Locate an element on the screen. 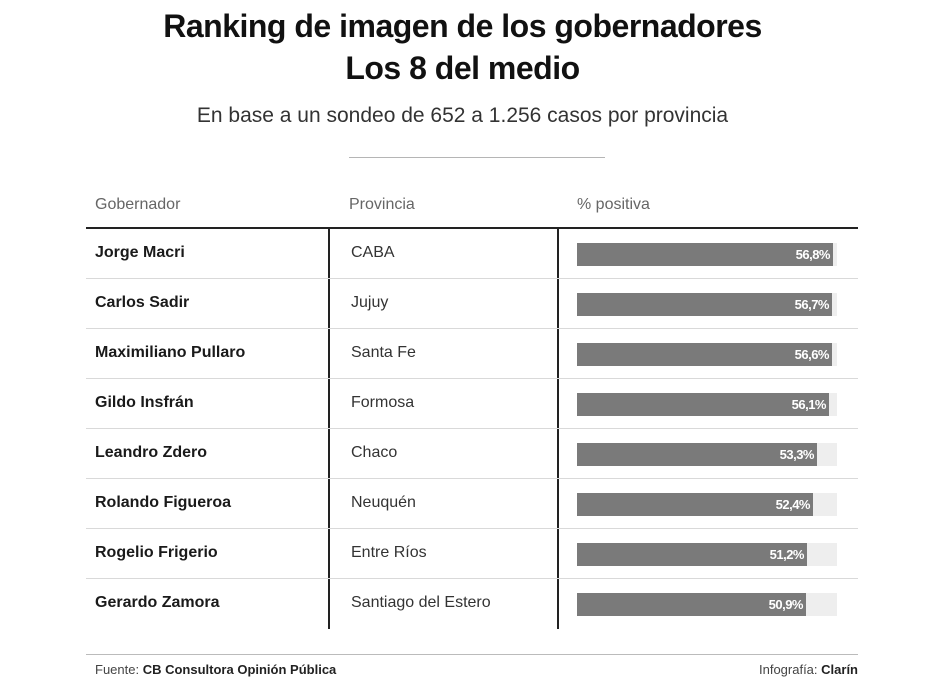  gobernador-name: Gildo Insfrán is located at coordinates (144, 402).